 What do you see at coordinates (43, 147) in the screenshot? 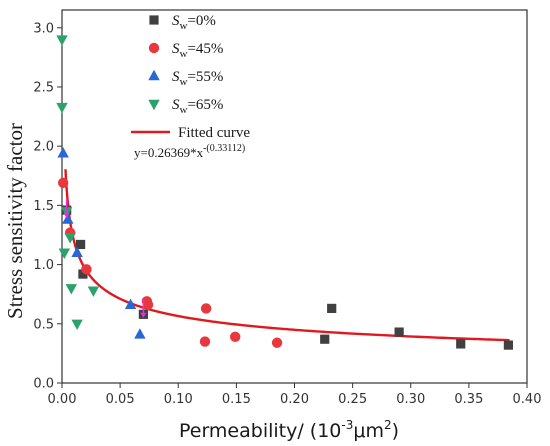
I see `y-tick-label: 2.0` at bounding box center [43, 147].